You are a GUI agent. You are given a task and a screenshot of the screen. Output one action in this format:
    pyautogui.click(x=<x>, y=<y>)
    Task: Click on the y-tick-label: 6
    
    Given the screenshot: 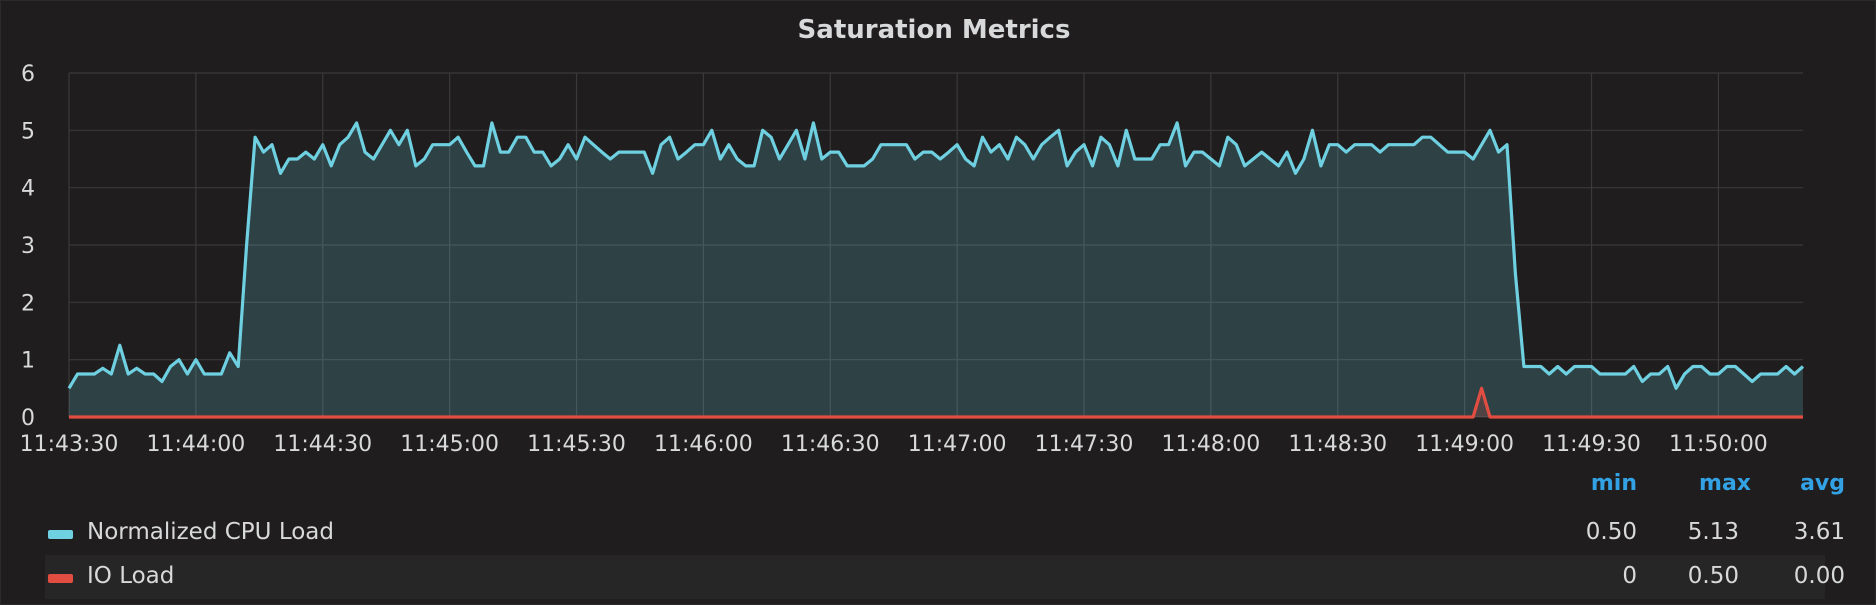 What is the action you would take?
    pyautogui.click(x=28, y=74)
    